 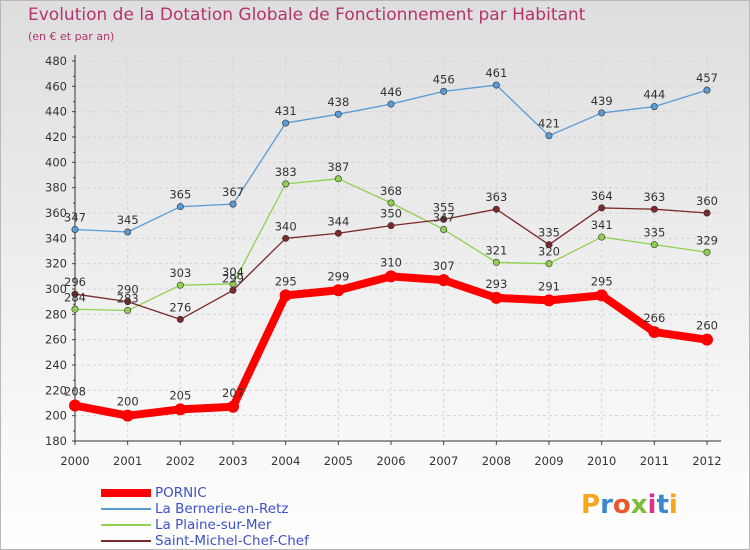 I want to click on y-tick-label: 240, so click(x=56, y=365).